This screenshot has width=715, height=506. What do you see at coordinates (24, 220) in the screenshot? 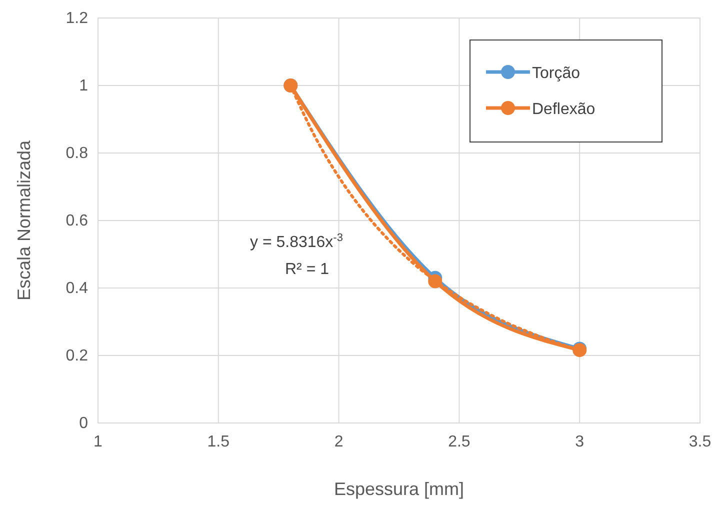
I see `y-axis-title: Escala Normalizada` at bounding box center [24, 220].